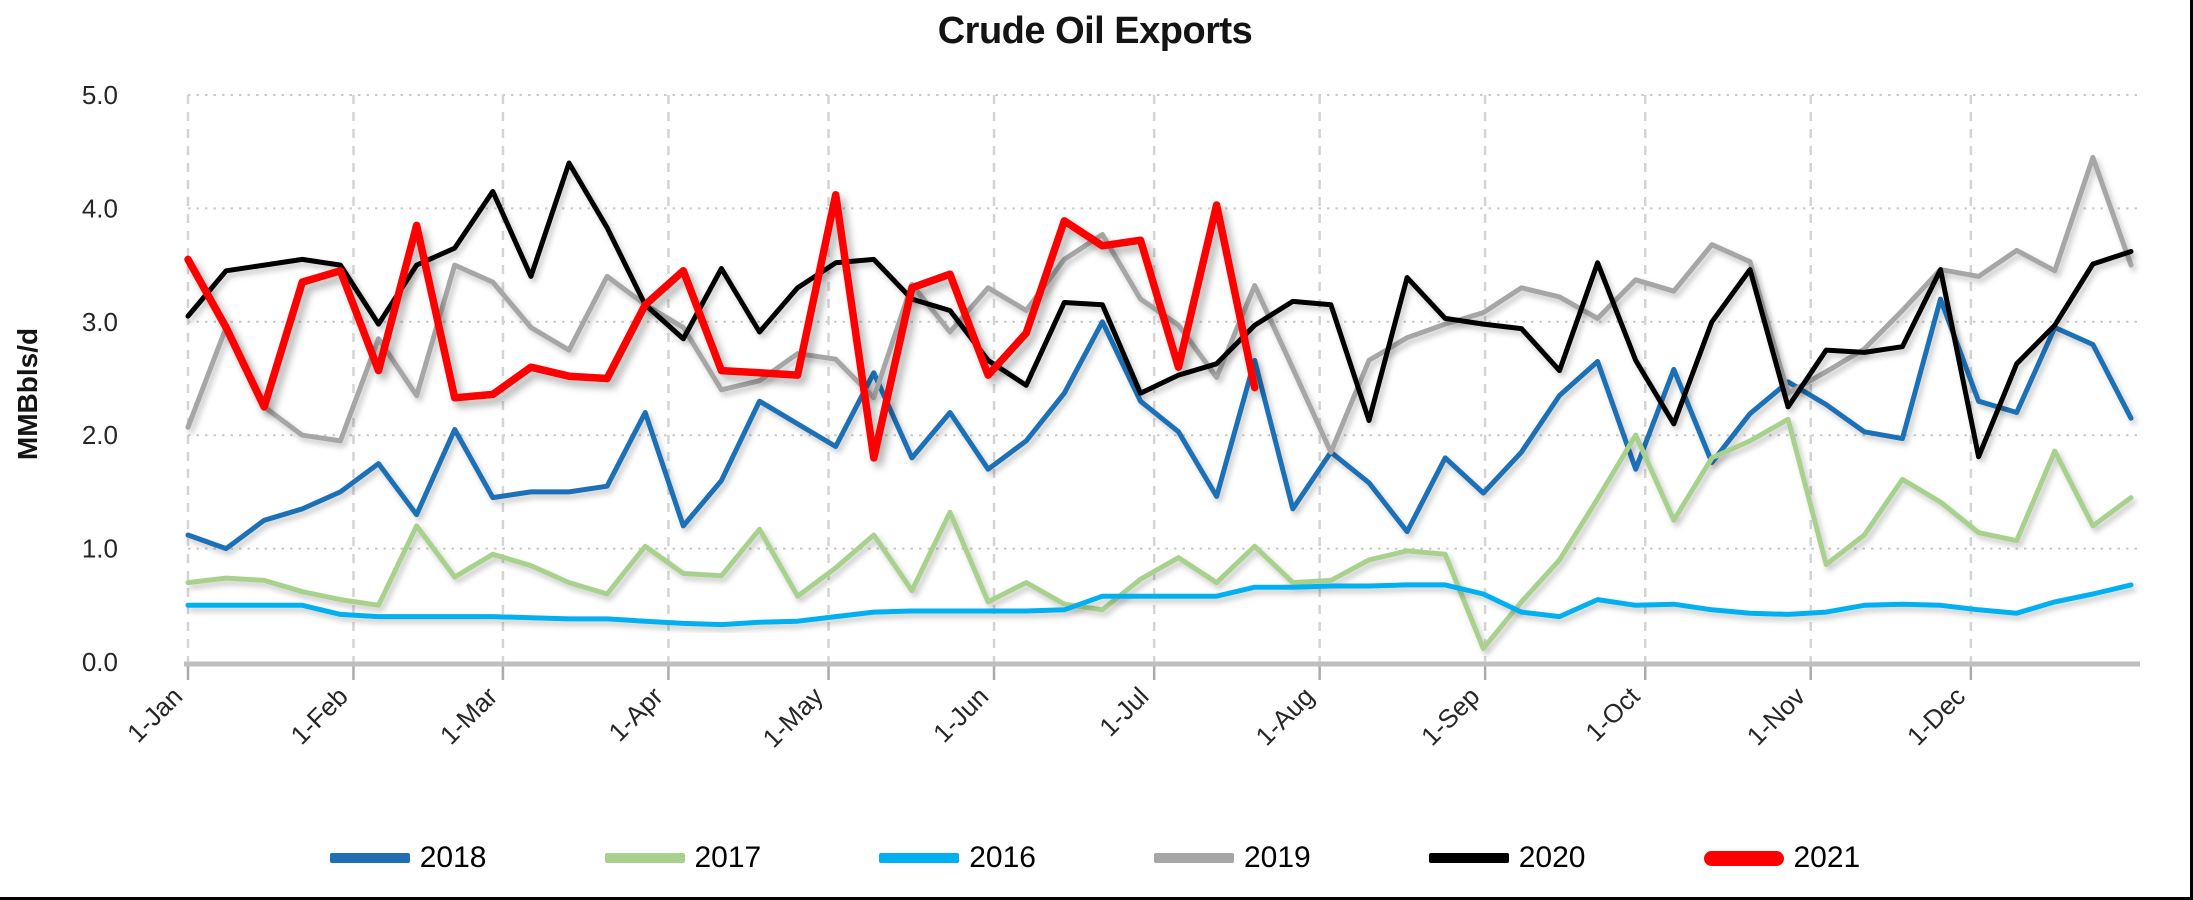 The image size is (2193, 900). What do you see at coordinates (154, 714) in the screenshot?
I see `x-tick-label: 1-Jan` at bounding box center [154, 714].